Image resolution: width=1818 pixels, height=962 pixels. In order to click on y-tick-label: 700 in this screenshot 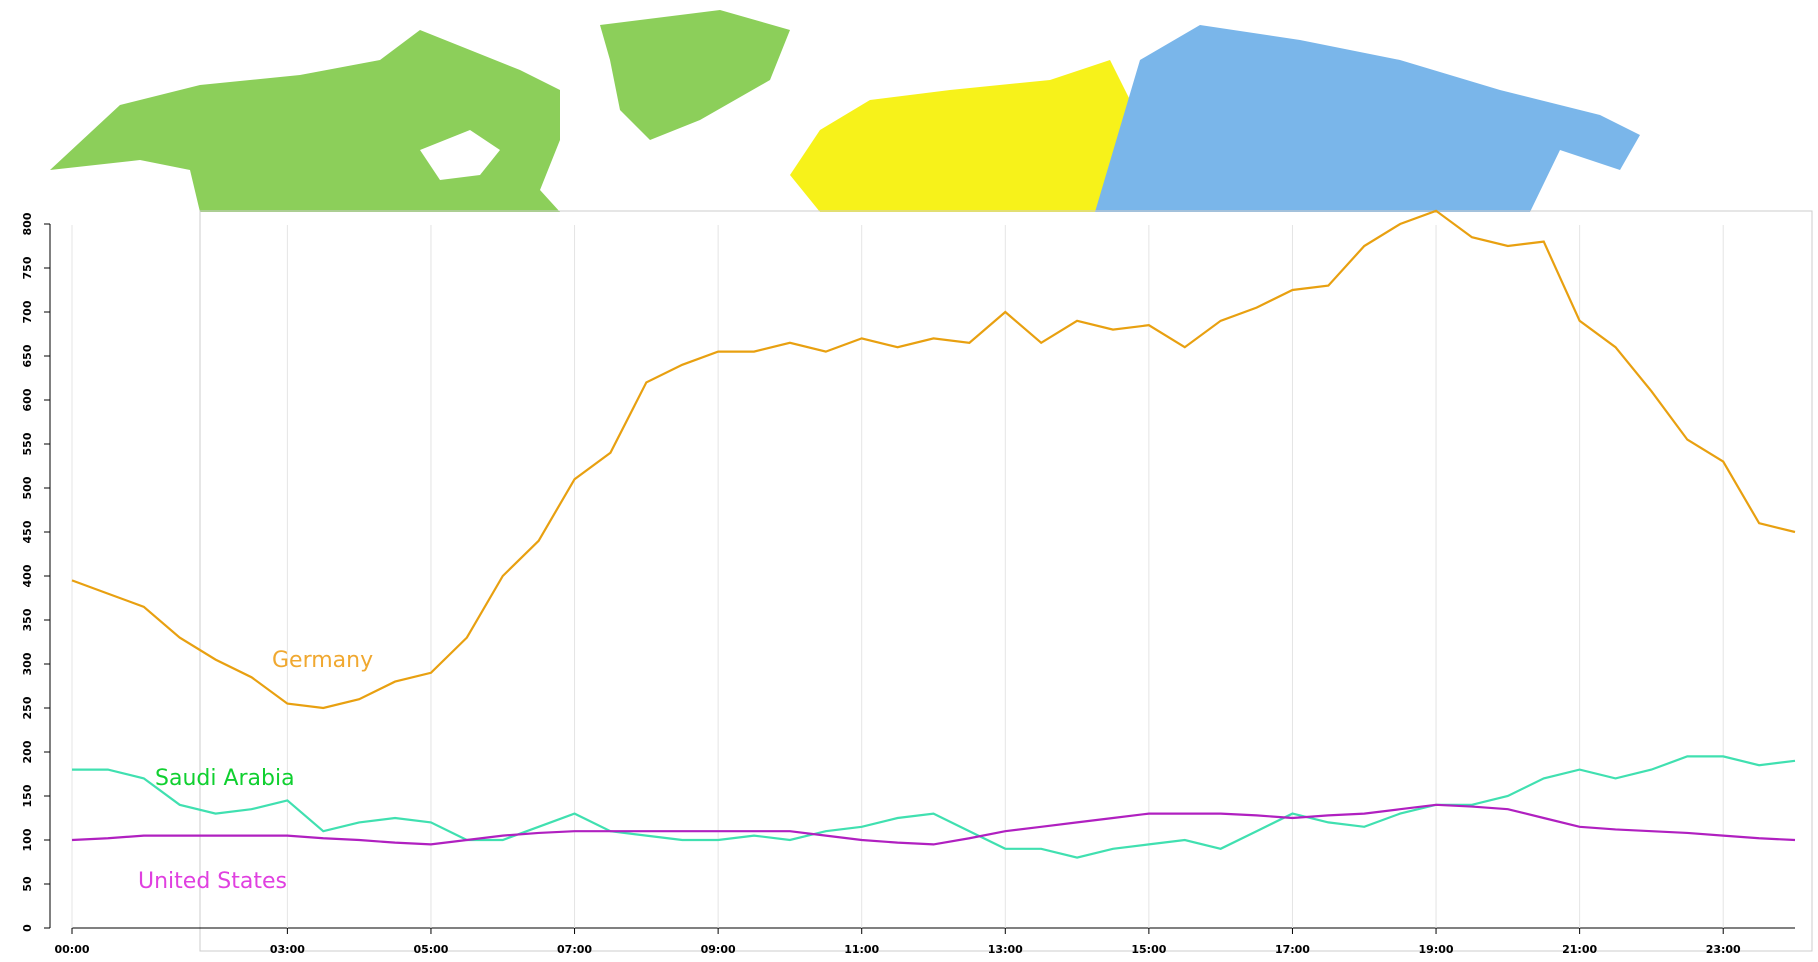, I will do `click(27, 311)`.